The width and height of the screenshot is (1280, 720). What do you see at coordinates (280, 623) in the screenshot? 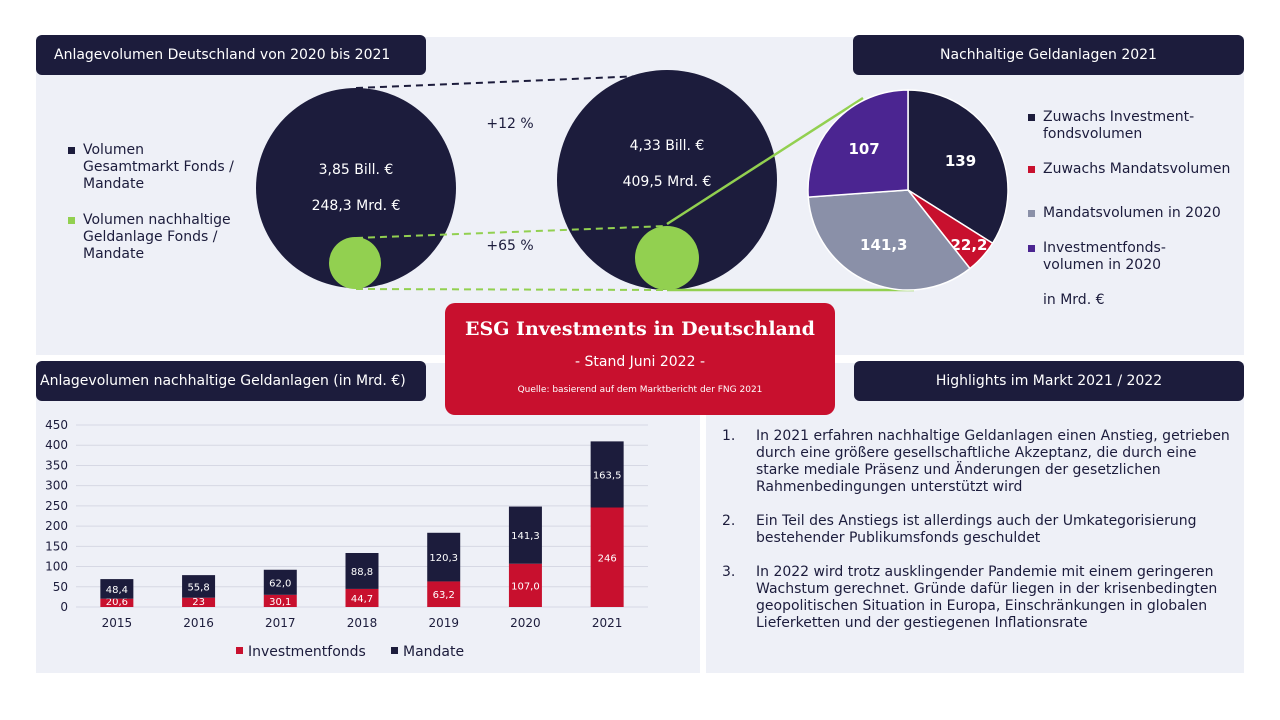
I see `x-tick-label: 2017` at bounding box center [280, 623].